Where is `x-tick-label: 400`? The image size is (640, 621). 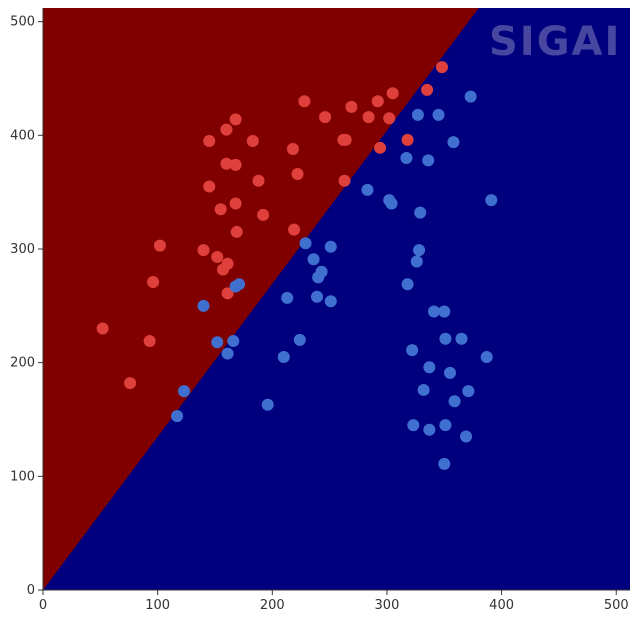 x-tick-label: 400 is located at coordinates (501, 605).